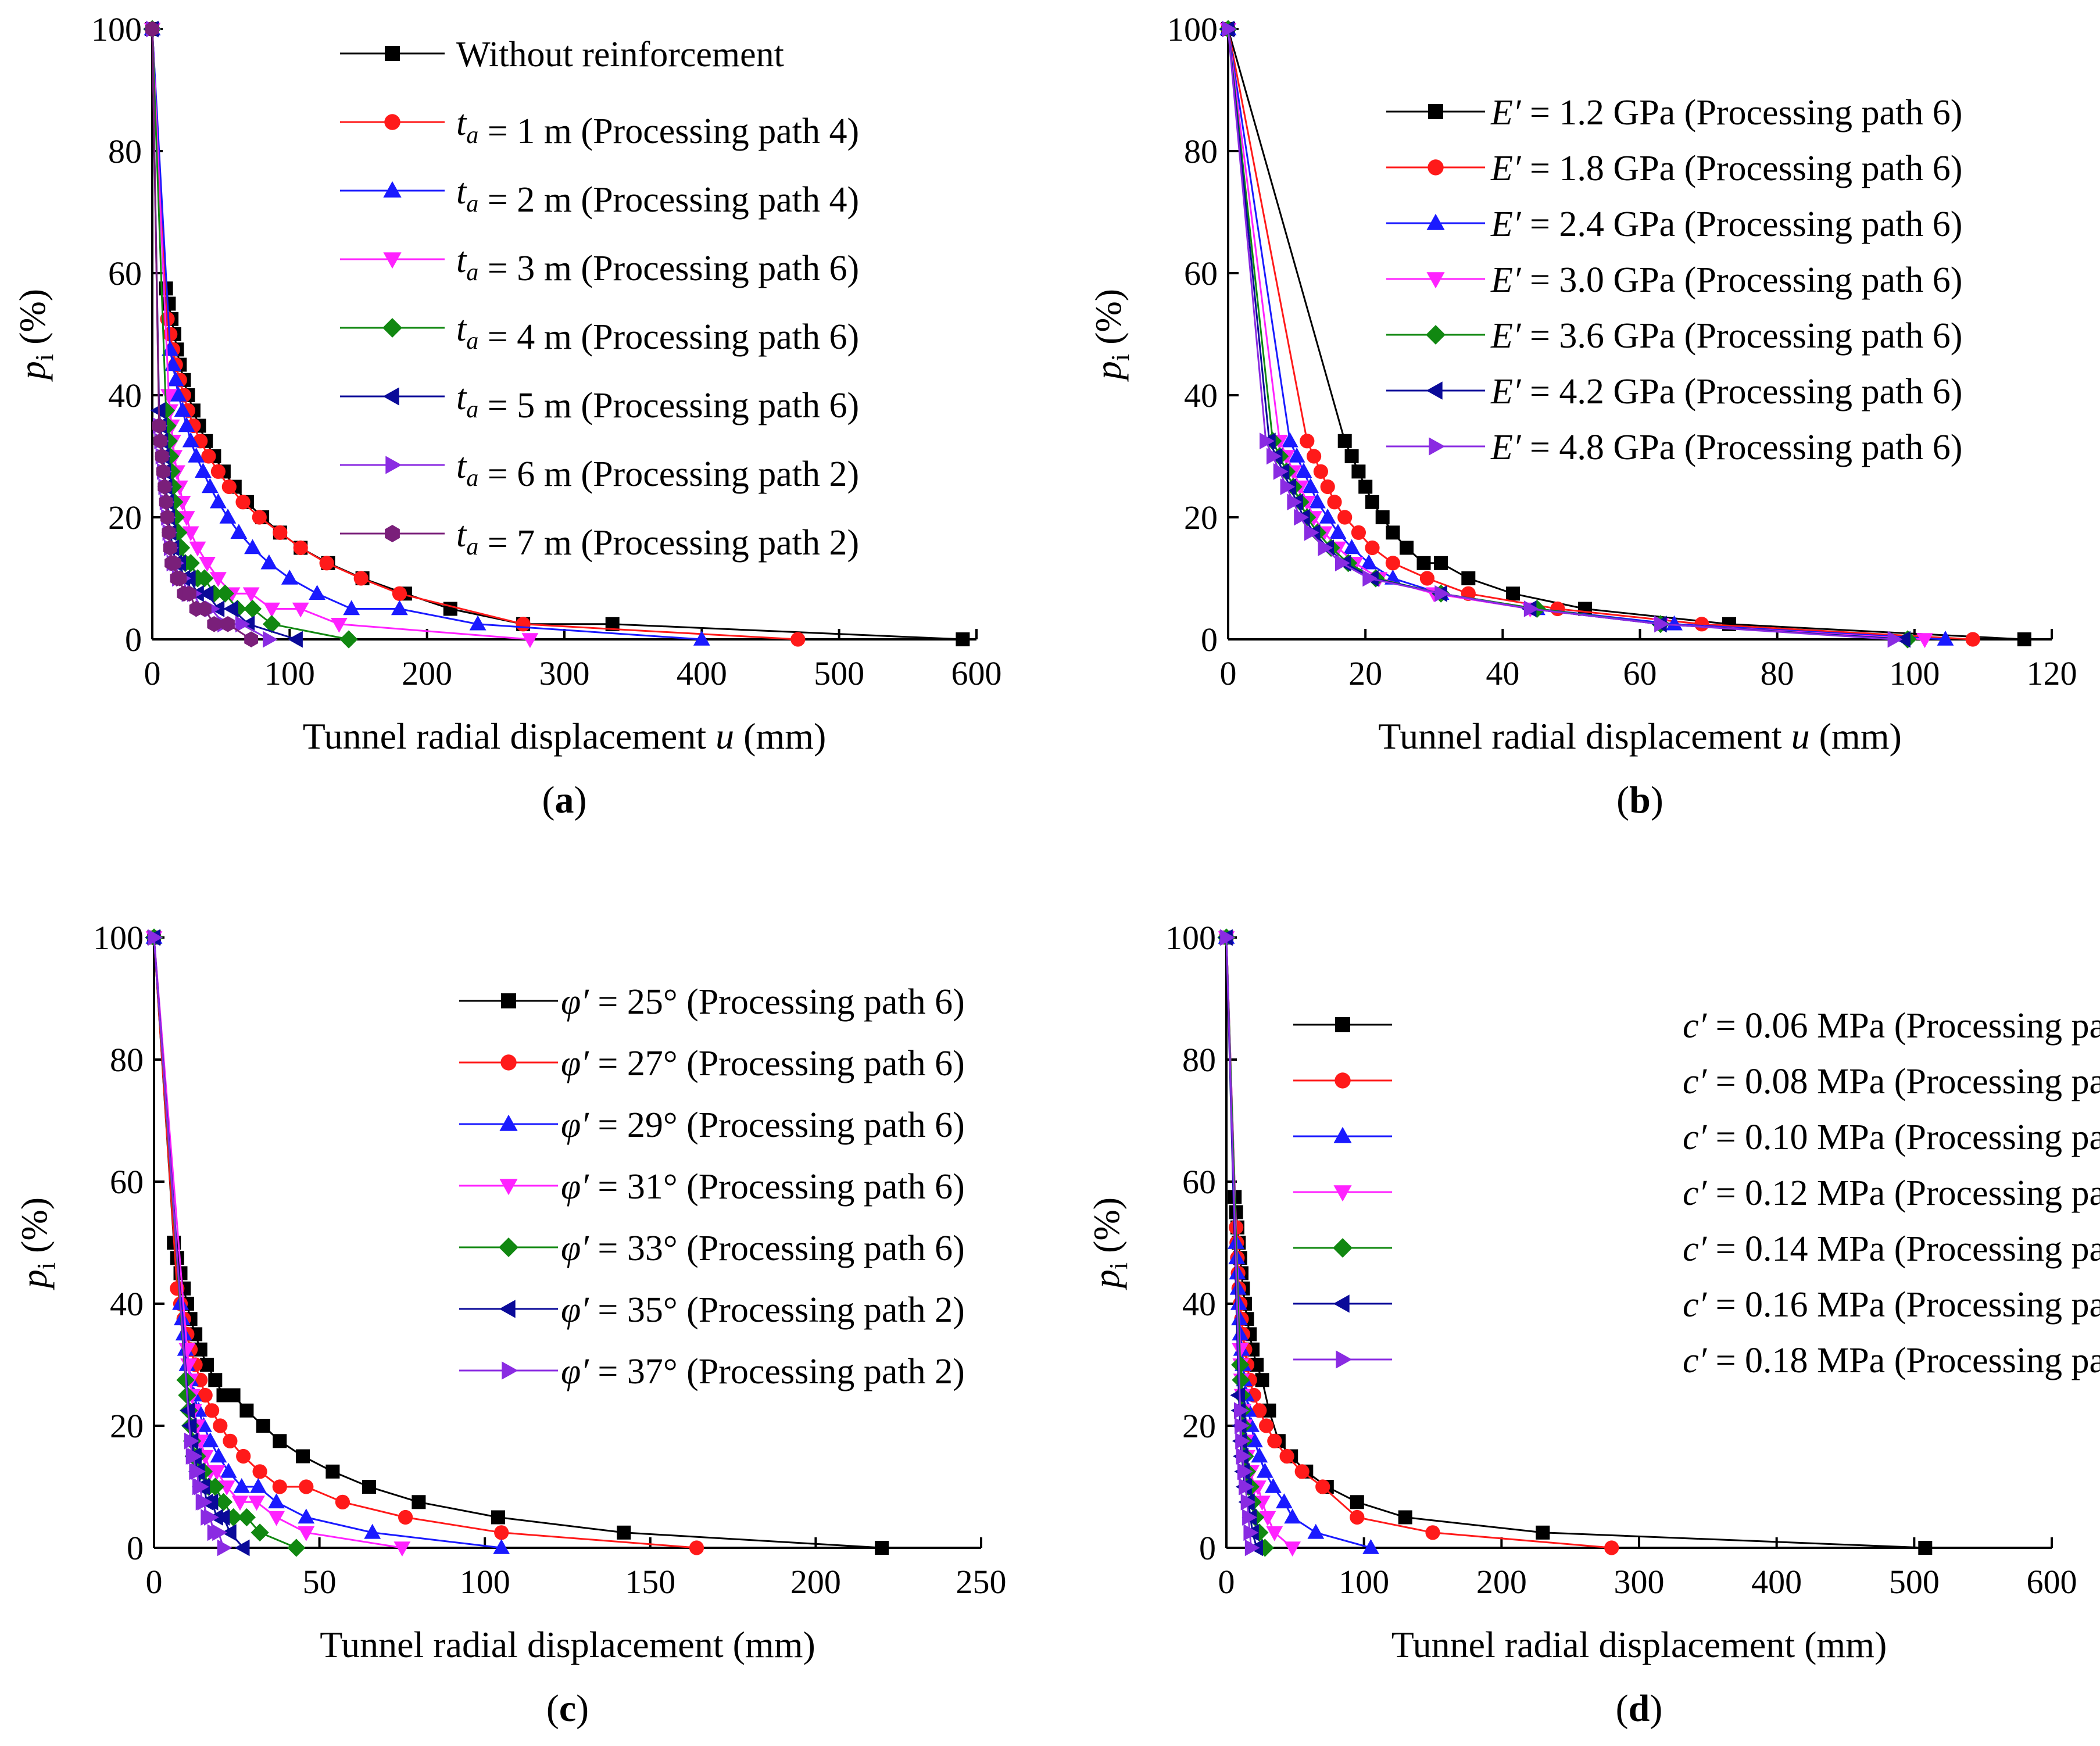 This screenshot has height=1746, width=2100. Describe the element at coordinates (1674, 447) in the screenshot. I see `legend-entry: E′ = 4.8 GPa (Processing path 6)` at that location.